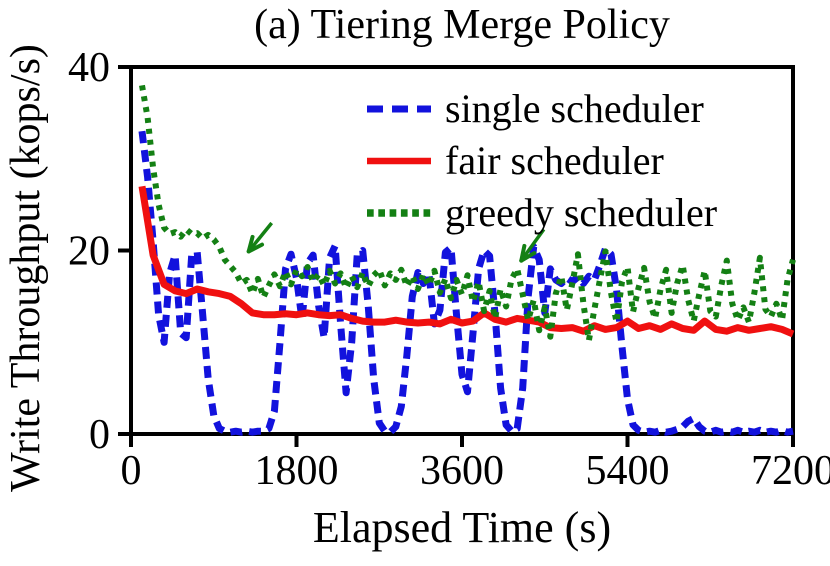  What do you see at coordinates (297, 471) in the screenshot?
I see `x-tick-label: 1800` at bounding box center [297, 471].